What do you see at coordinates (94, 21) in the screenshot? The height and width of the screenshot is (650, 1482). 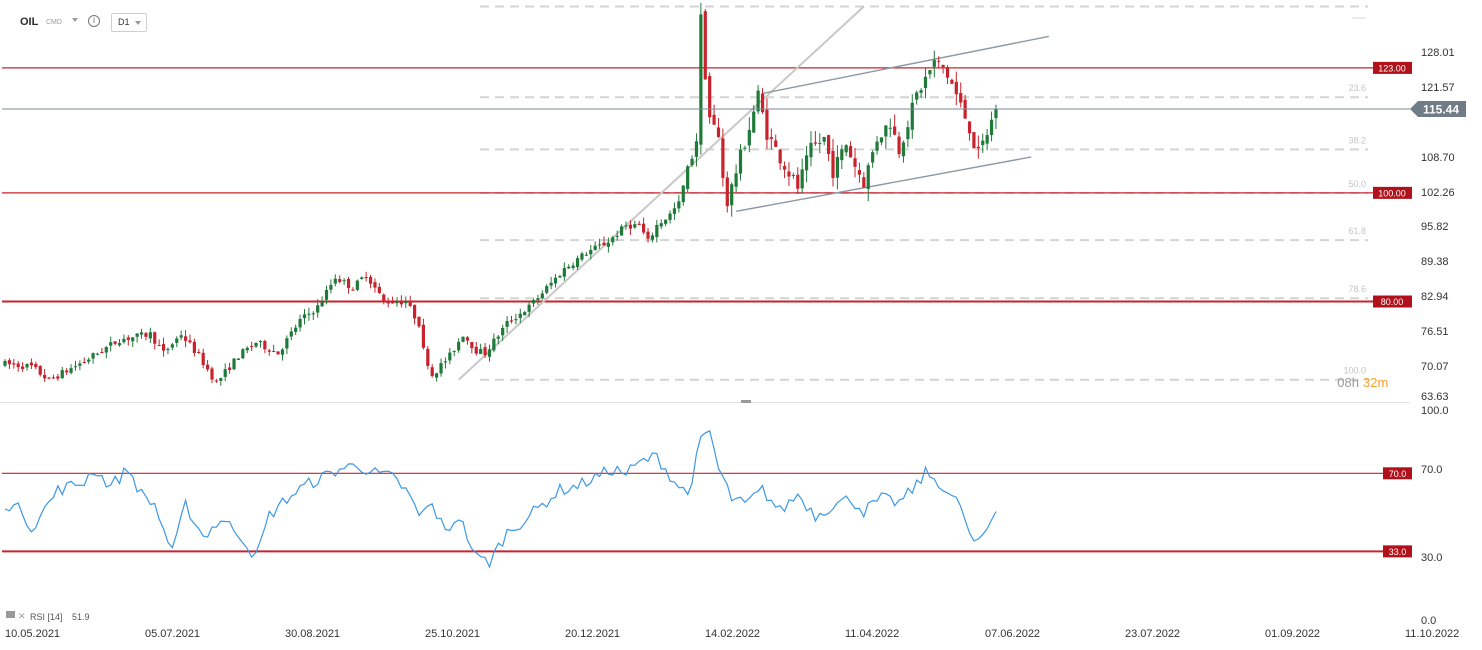 I see `info-icon: i` at bounding box center [94, 21].